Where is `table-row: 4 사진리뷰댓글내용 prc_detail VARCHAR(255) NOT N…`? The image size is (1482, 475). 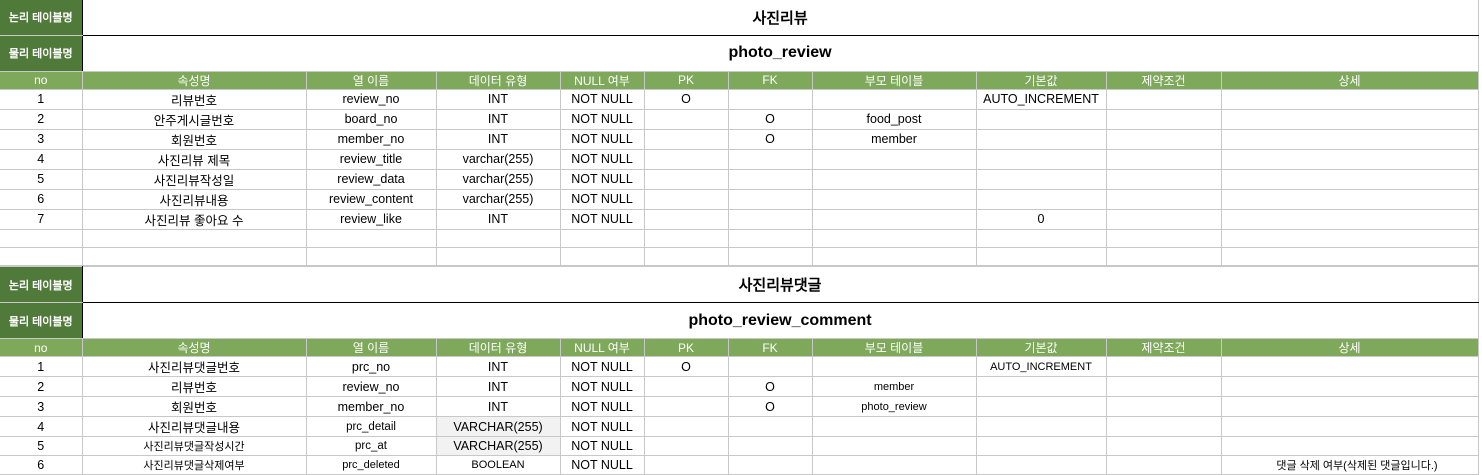
table-row: 4 사진리뷰댓글내용 prc_detail VARCHAR(255) NOT N… is located at coordinates (739, 426).